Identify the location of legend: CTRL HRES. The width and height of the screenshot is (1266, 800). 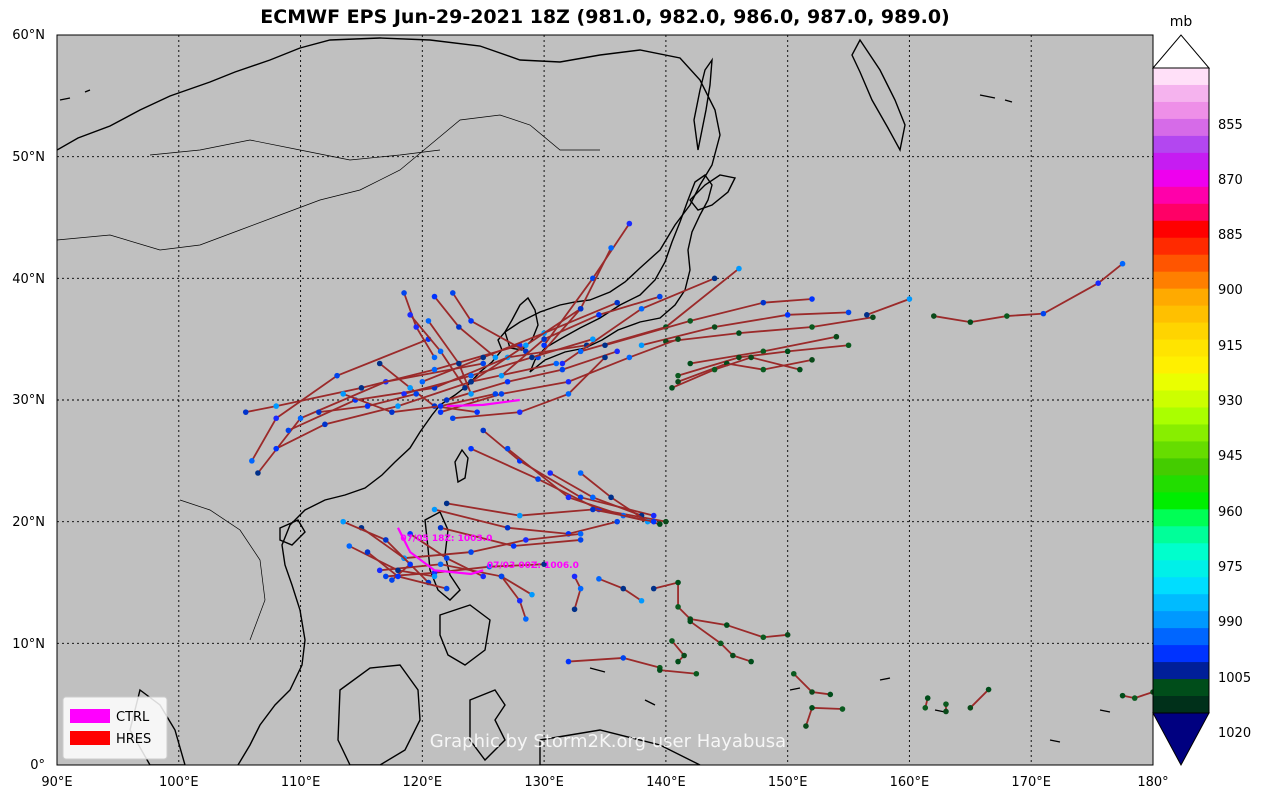
(115, 728).